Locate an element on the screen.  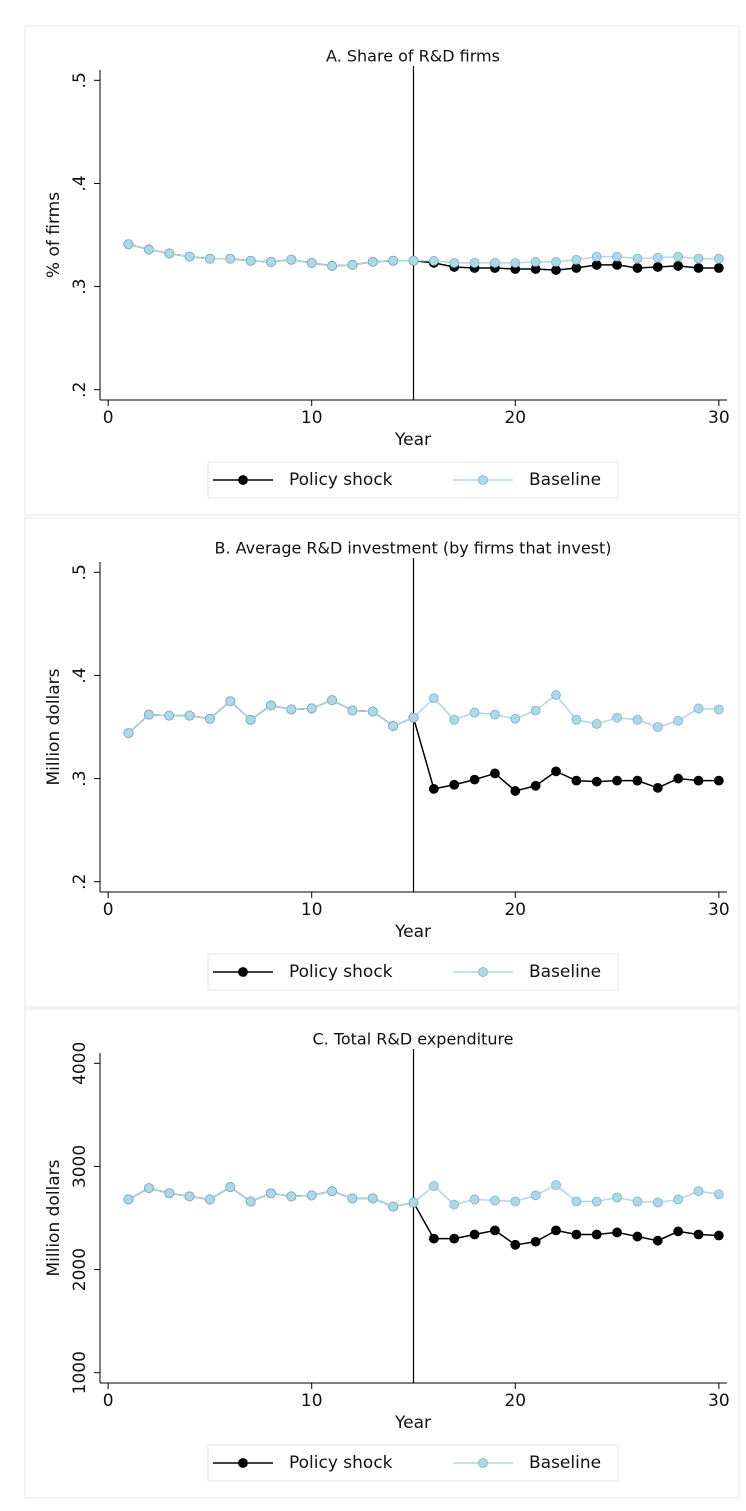
y-tick-label: 1000 is located at coordinates (80, 1372).